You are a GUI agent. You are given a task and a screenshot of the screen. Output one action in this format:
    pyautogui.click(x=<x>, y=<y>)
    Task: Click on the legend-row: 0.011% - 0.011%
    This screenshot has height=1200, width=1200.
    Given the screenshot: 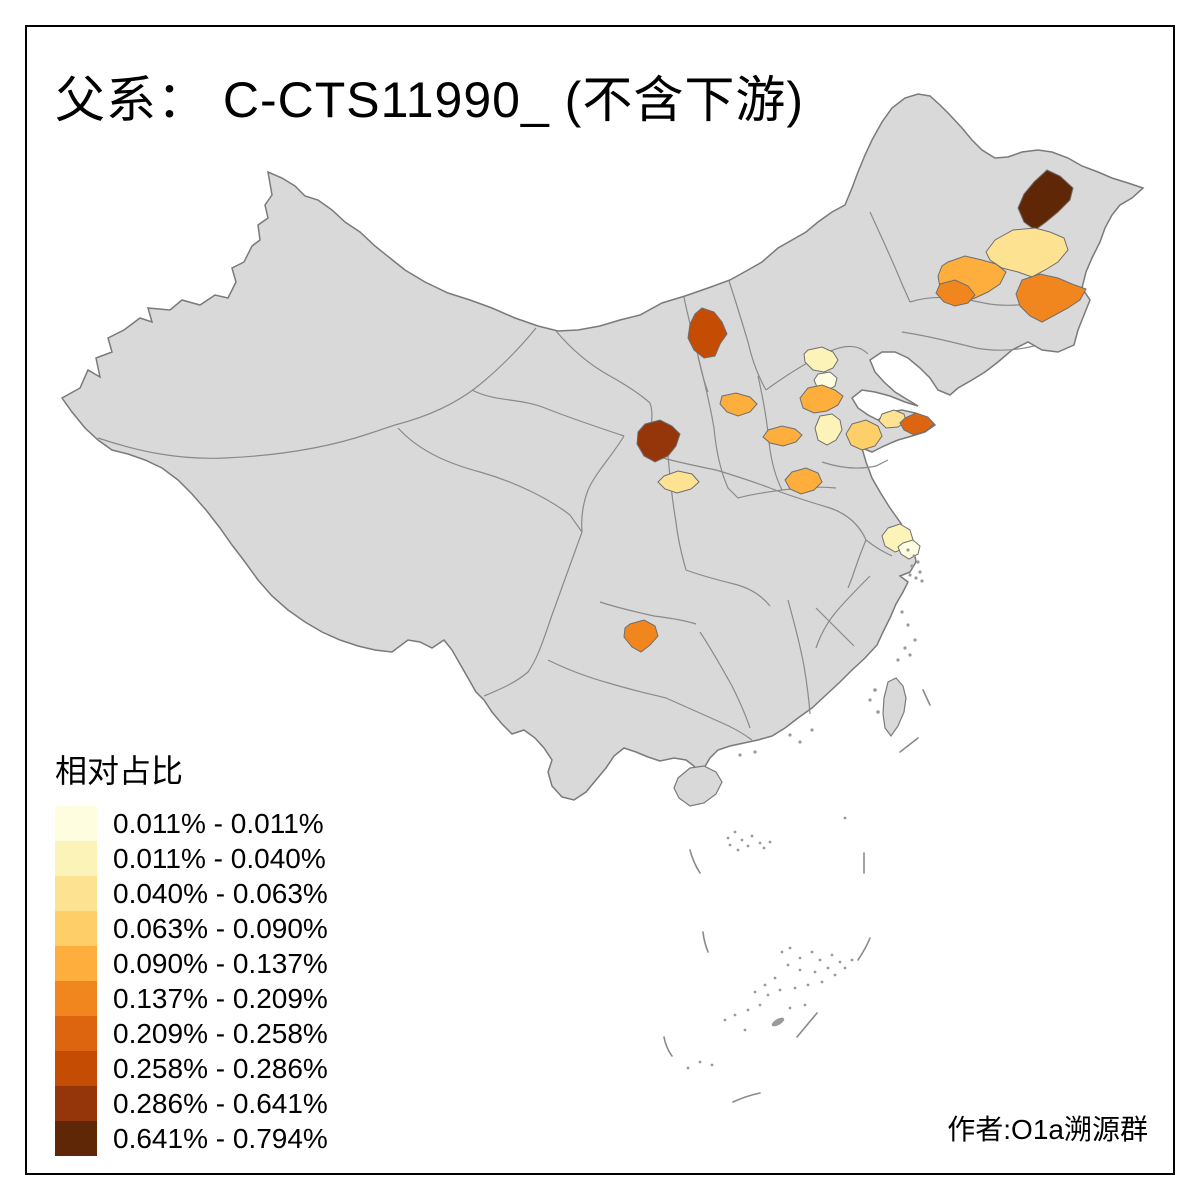 What is the action you would take?
    pyautogui.click(x=191, y=823)
    